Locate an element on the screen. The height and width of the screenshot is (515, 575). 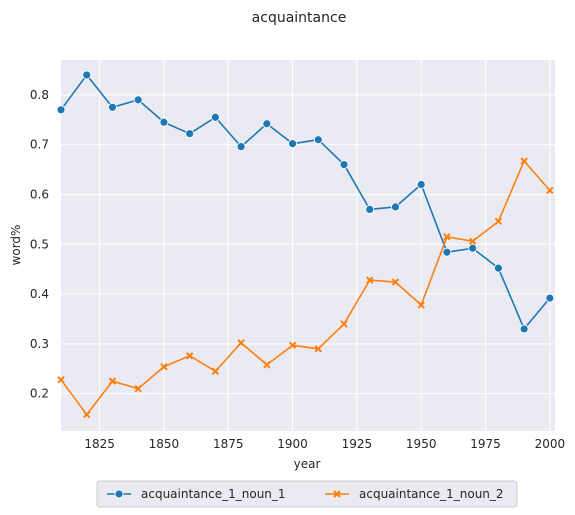
x-tick-labels: 1825 1850 1875 1900 1925 1950 1975 2000 is located at coordinates (324, 444).